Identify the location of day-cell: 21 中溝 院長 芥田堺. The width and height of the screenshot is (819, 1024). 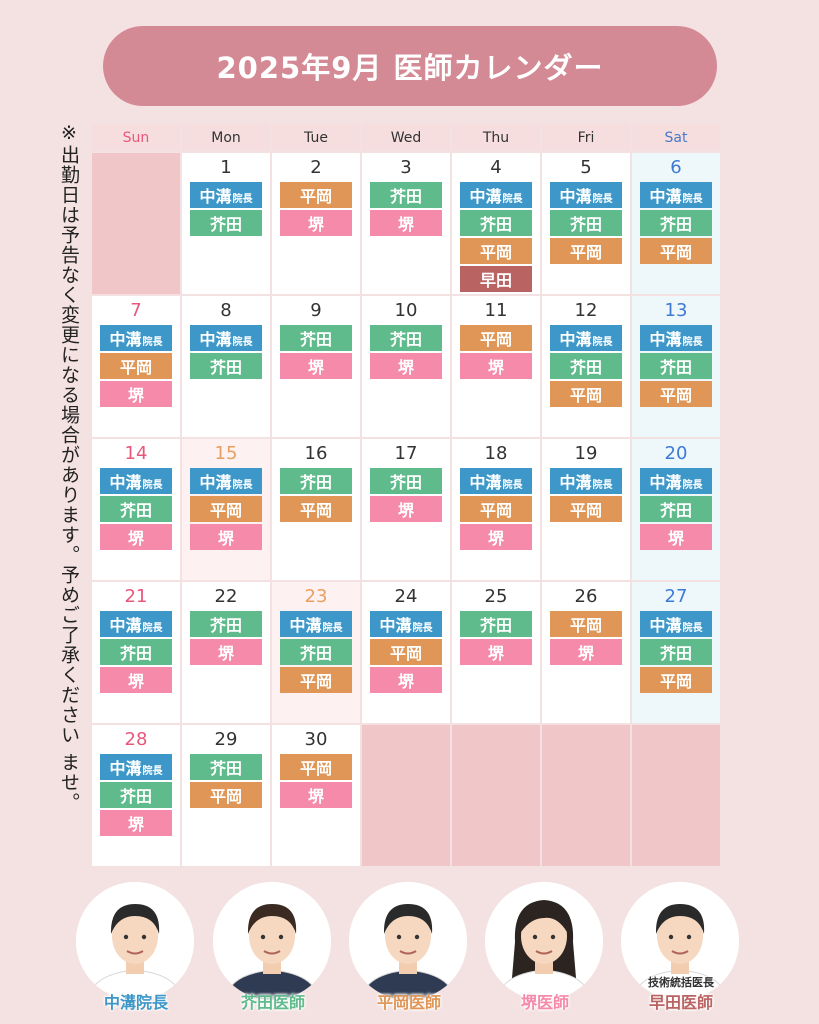
(136, 652).